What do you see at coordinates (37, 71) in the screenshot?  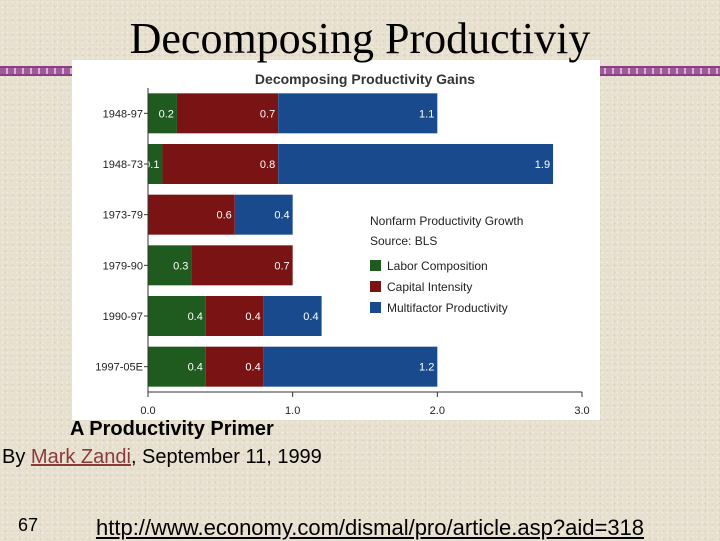 I see `decorative-rule-left` at bounding box center [37, 71].